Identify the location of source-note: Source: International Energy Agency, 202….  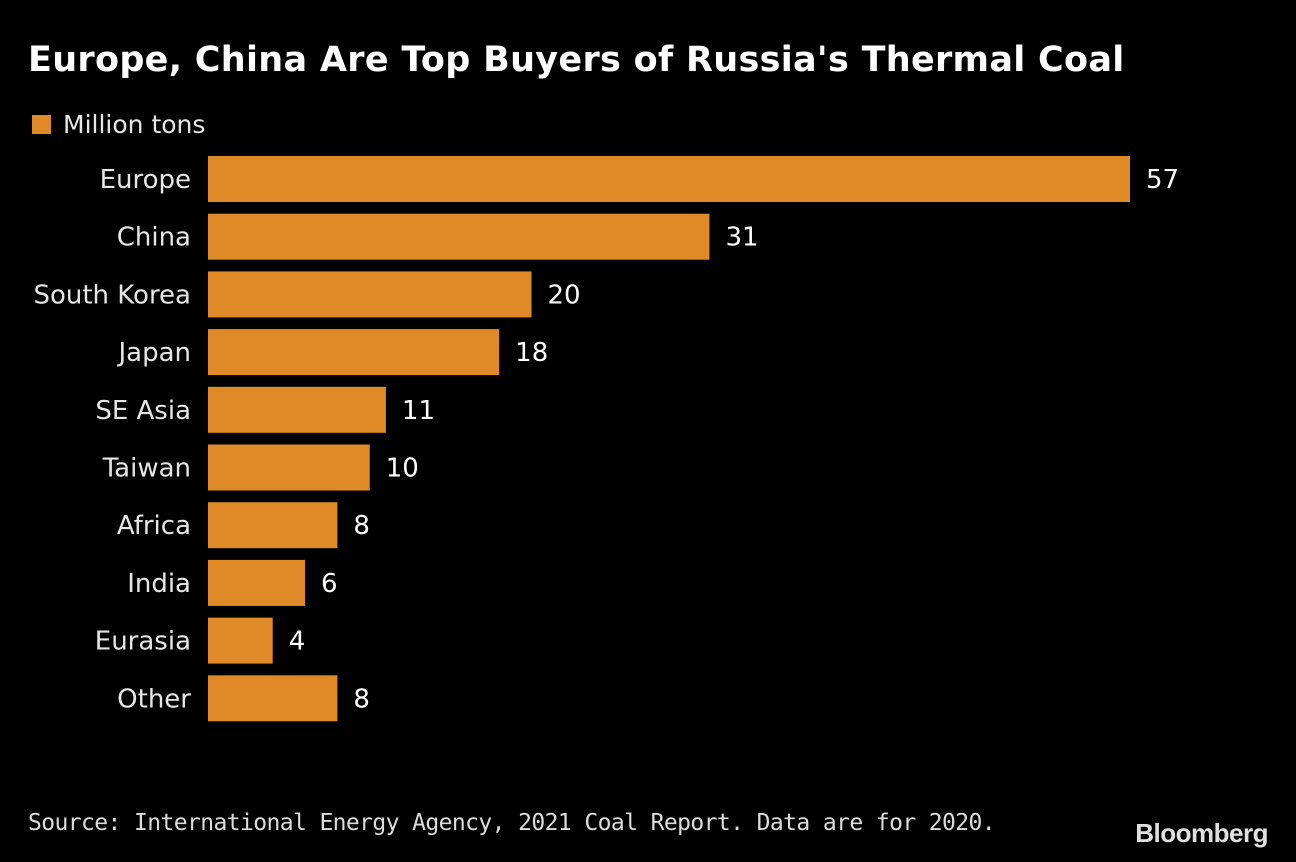
(512, 823).